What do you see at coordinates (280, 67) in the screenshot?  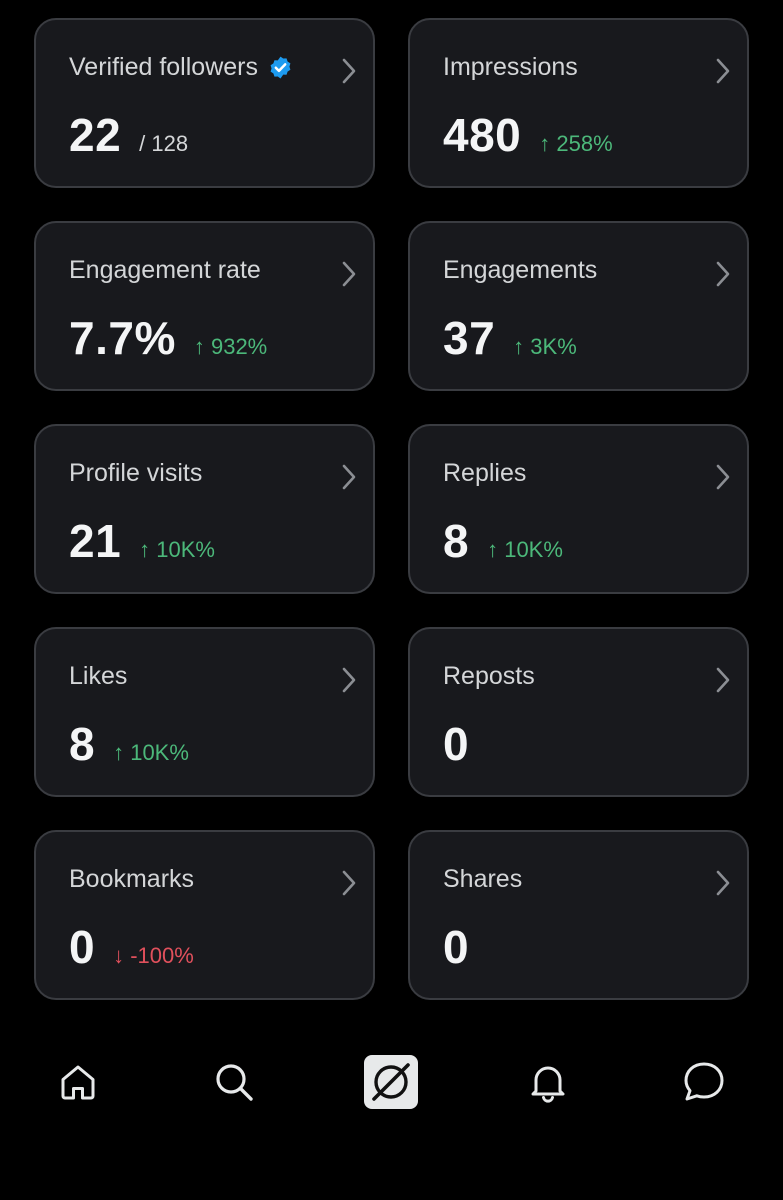 I see `verified-badge-icon` at bounding box center [280, 67].